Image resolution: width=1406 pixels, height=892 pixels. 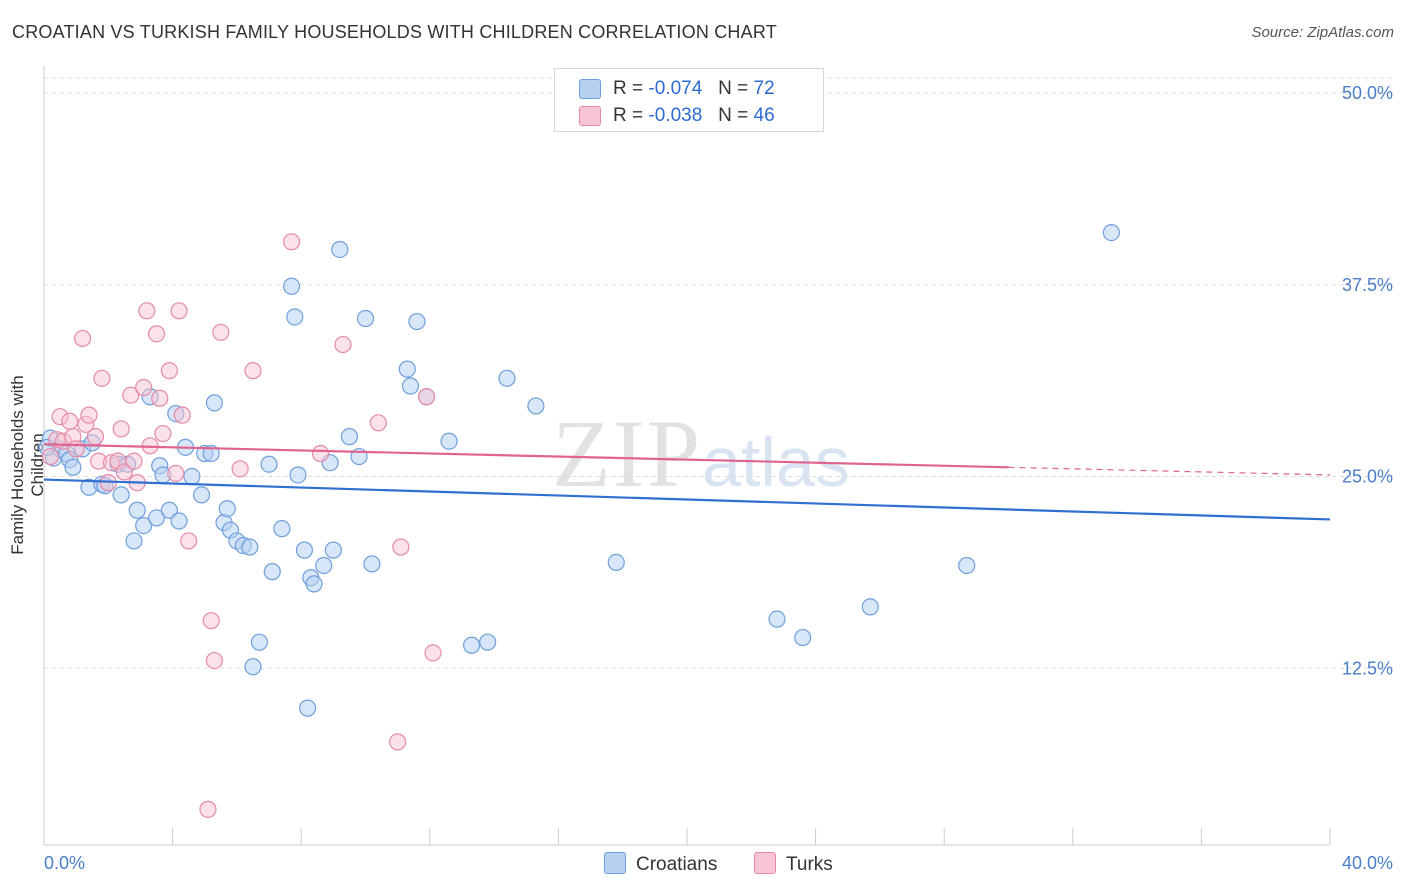 I want to click on turks-trend-extension, so click(x=1169, y=471).